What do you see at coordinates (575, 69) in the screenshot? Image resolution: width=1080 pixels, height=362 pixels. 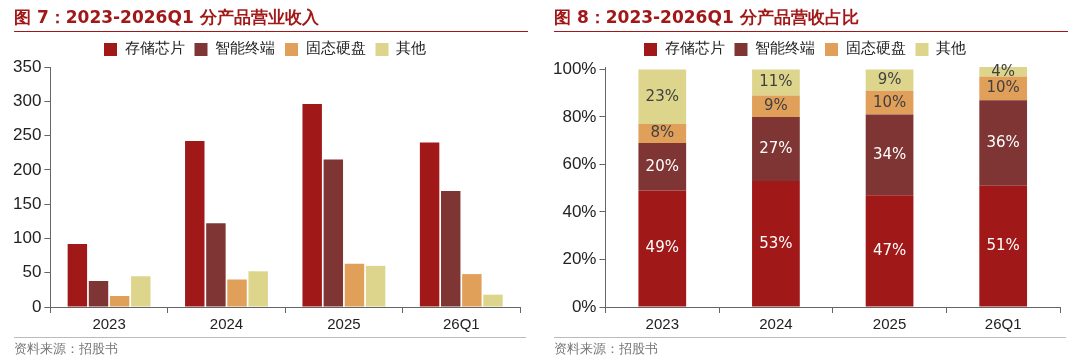 I see `y-tick-label: 100%` at bounding box center [575, 69].